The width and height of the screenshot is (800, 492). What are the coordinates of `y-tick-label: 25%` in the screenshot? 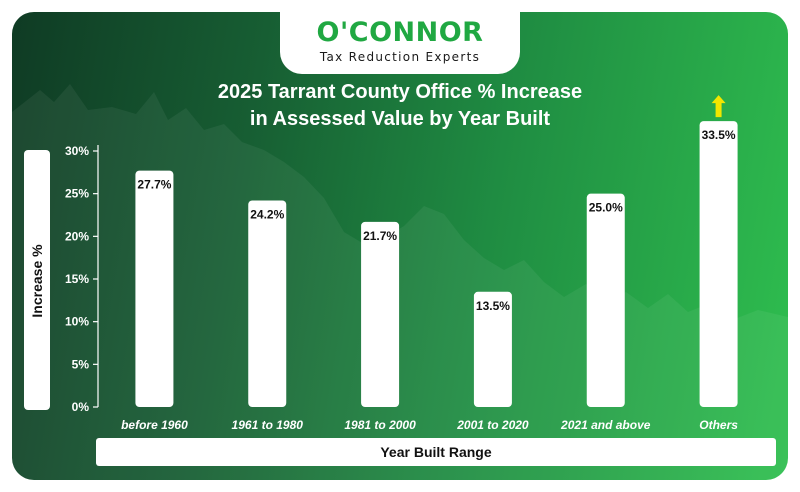 It's located at (77, 194).